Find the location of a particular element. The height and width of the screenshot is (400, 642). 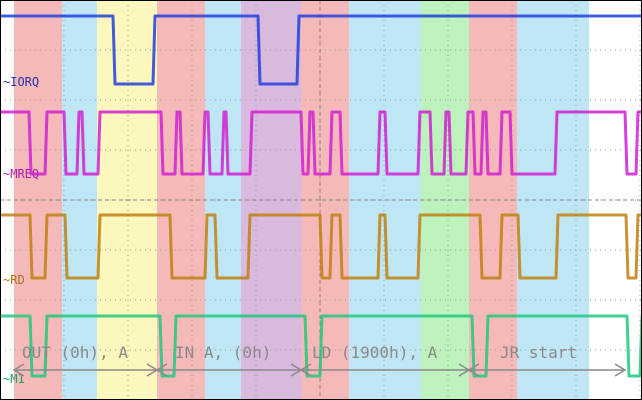

annotation: OUT (0h), A is located at coordinates (75, 352).